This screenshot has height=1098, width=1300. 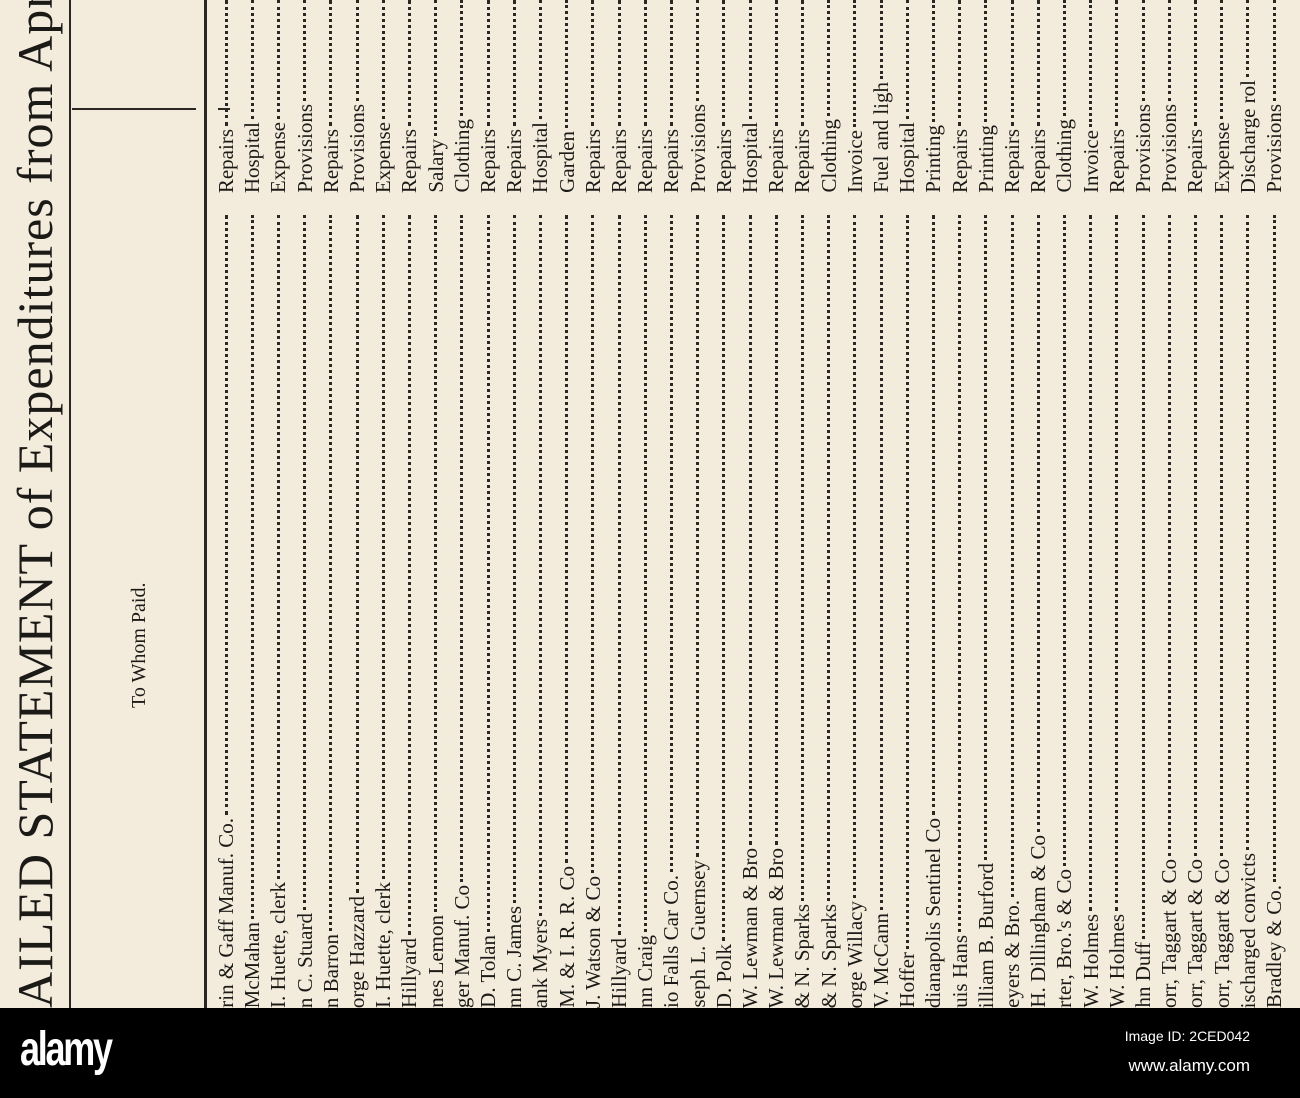 I want to click on table-cell-to-whom: & N. Sparks, so click(x=829, y=611).